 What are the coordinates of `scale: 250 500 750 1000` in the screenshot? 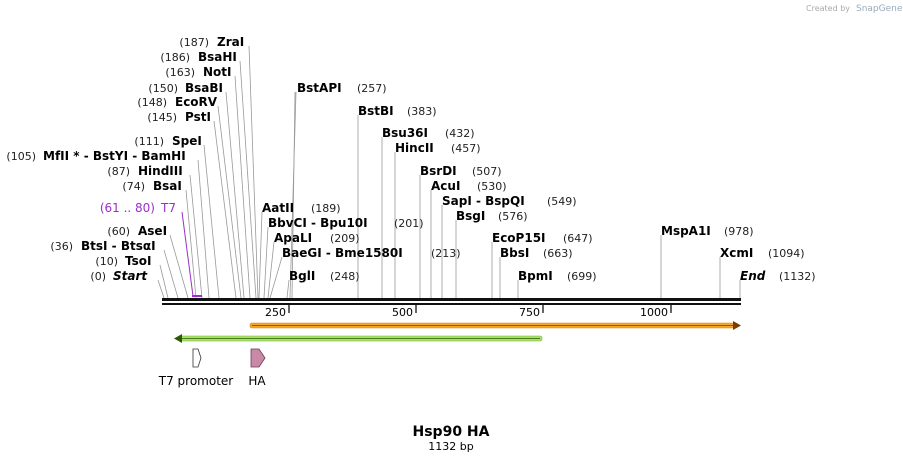 It's located at (468, 312).